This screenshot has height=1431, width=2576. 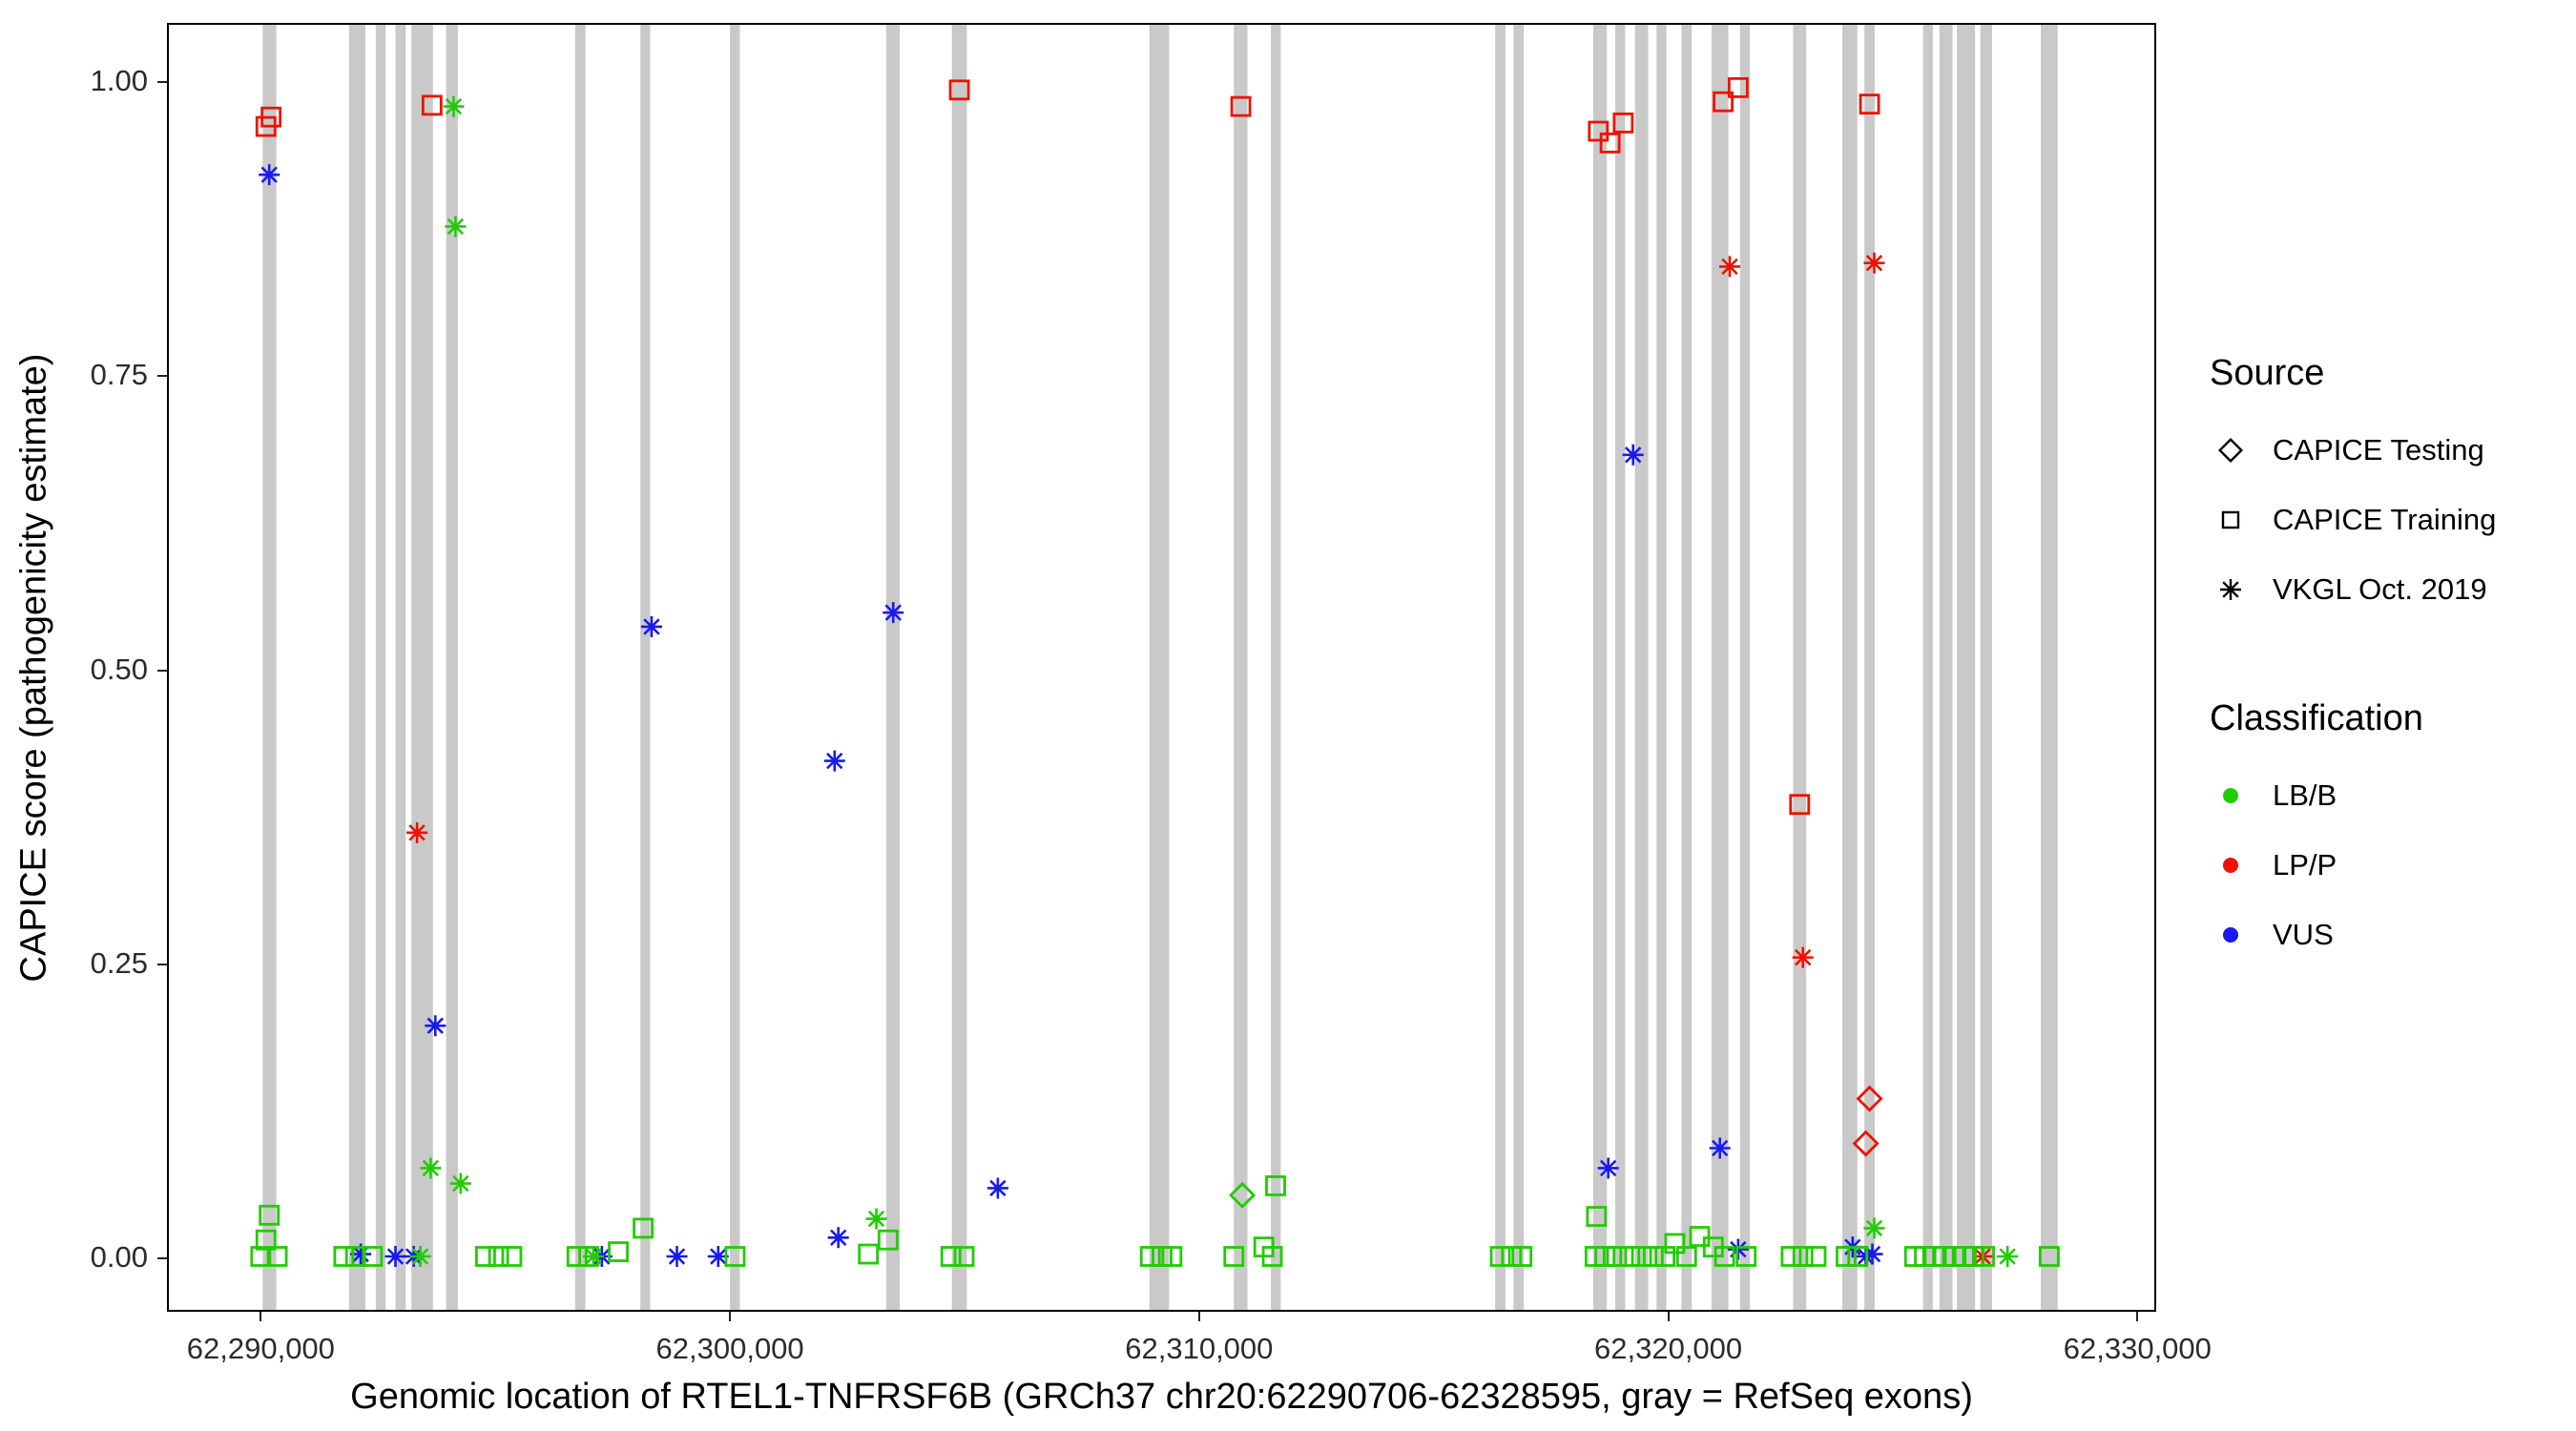 I want to click on data-point-testing-lbb, so click(x=1243, y=1195).